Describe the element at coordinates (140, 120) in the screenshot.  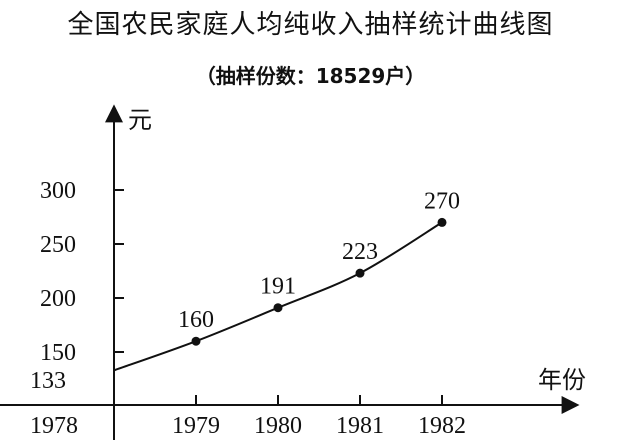
I see `y-axis-label: 元` at that location.